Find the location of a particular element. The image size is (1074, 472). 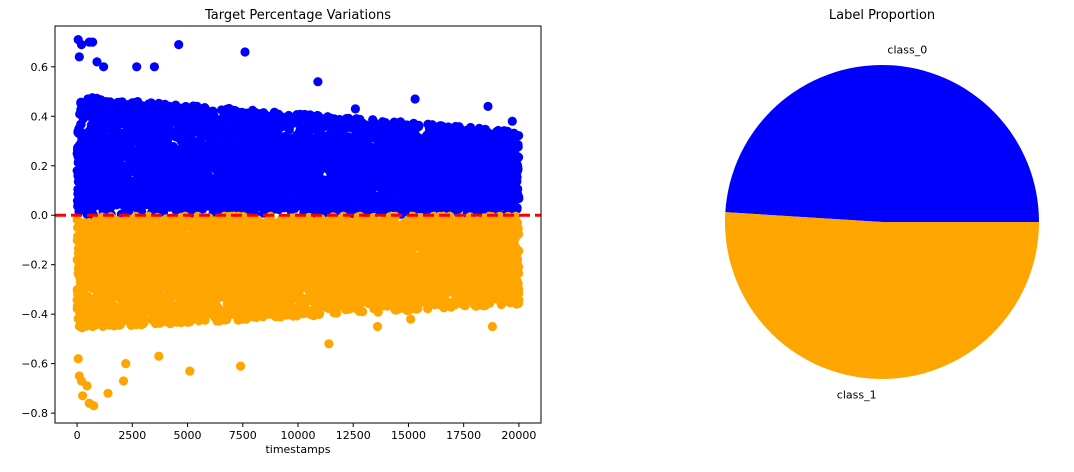

scatter-chart-title: Target Percentage Variations is located at coordinates (297, 15).